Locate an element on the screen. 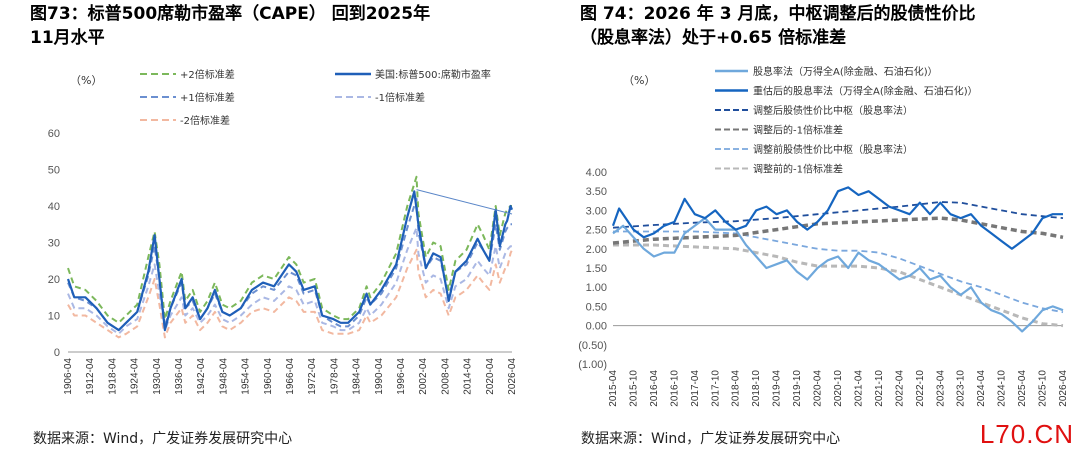 Image resolution: width=1080 pixels, height=453 pixels. left-title-line1: 图73：标普500席勒市盈率（CAPE） 回到2025年 is located at coordinates (230, 14).